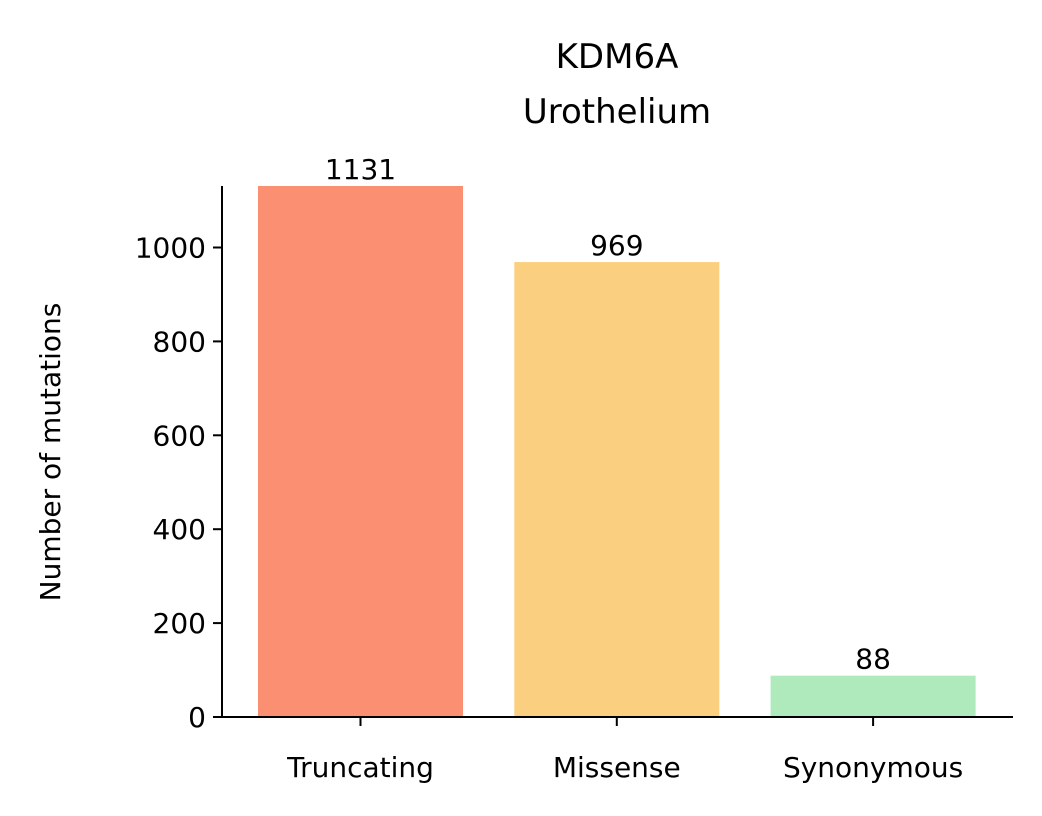  Describe the element at coordinates (873, 659) in the screenshot. I see `data-label-synonymous: 88` at that location.